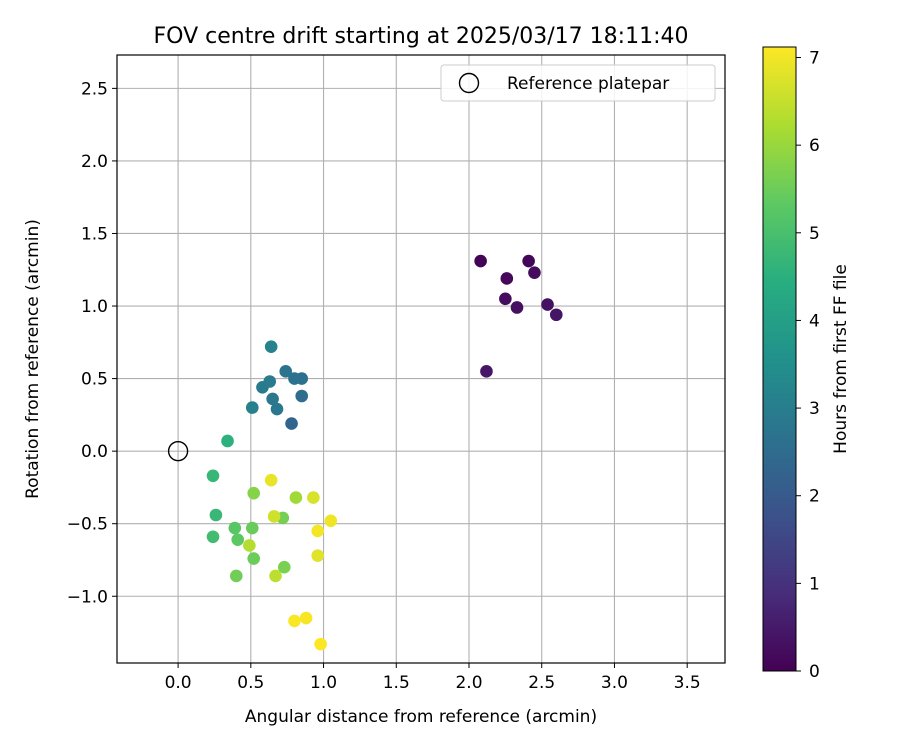 The image size is (900, 750). I want to click on colorbar, so click(779, 359).